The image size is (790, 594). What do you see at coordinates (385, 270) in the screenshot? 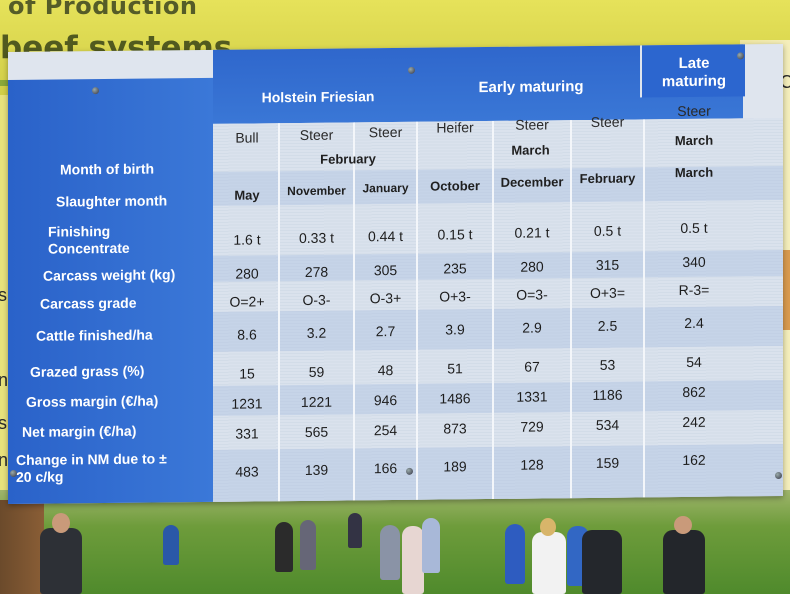
I see `cell-carcass-weight: 305` at bounding box center [385, 270].